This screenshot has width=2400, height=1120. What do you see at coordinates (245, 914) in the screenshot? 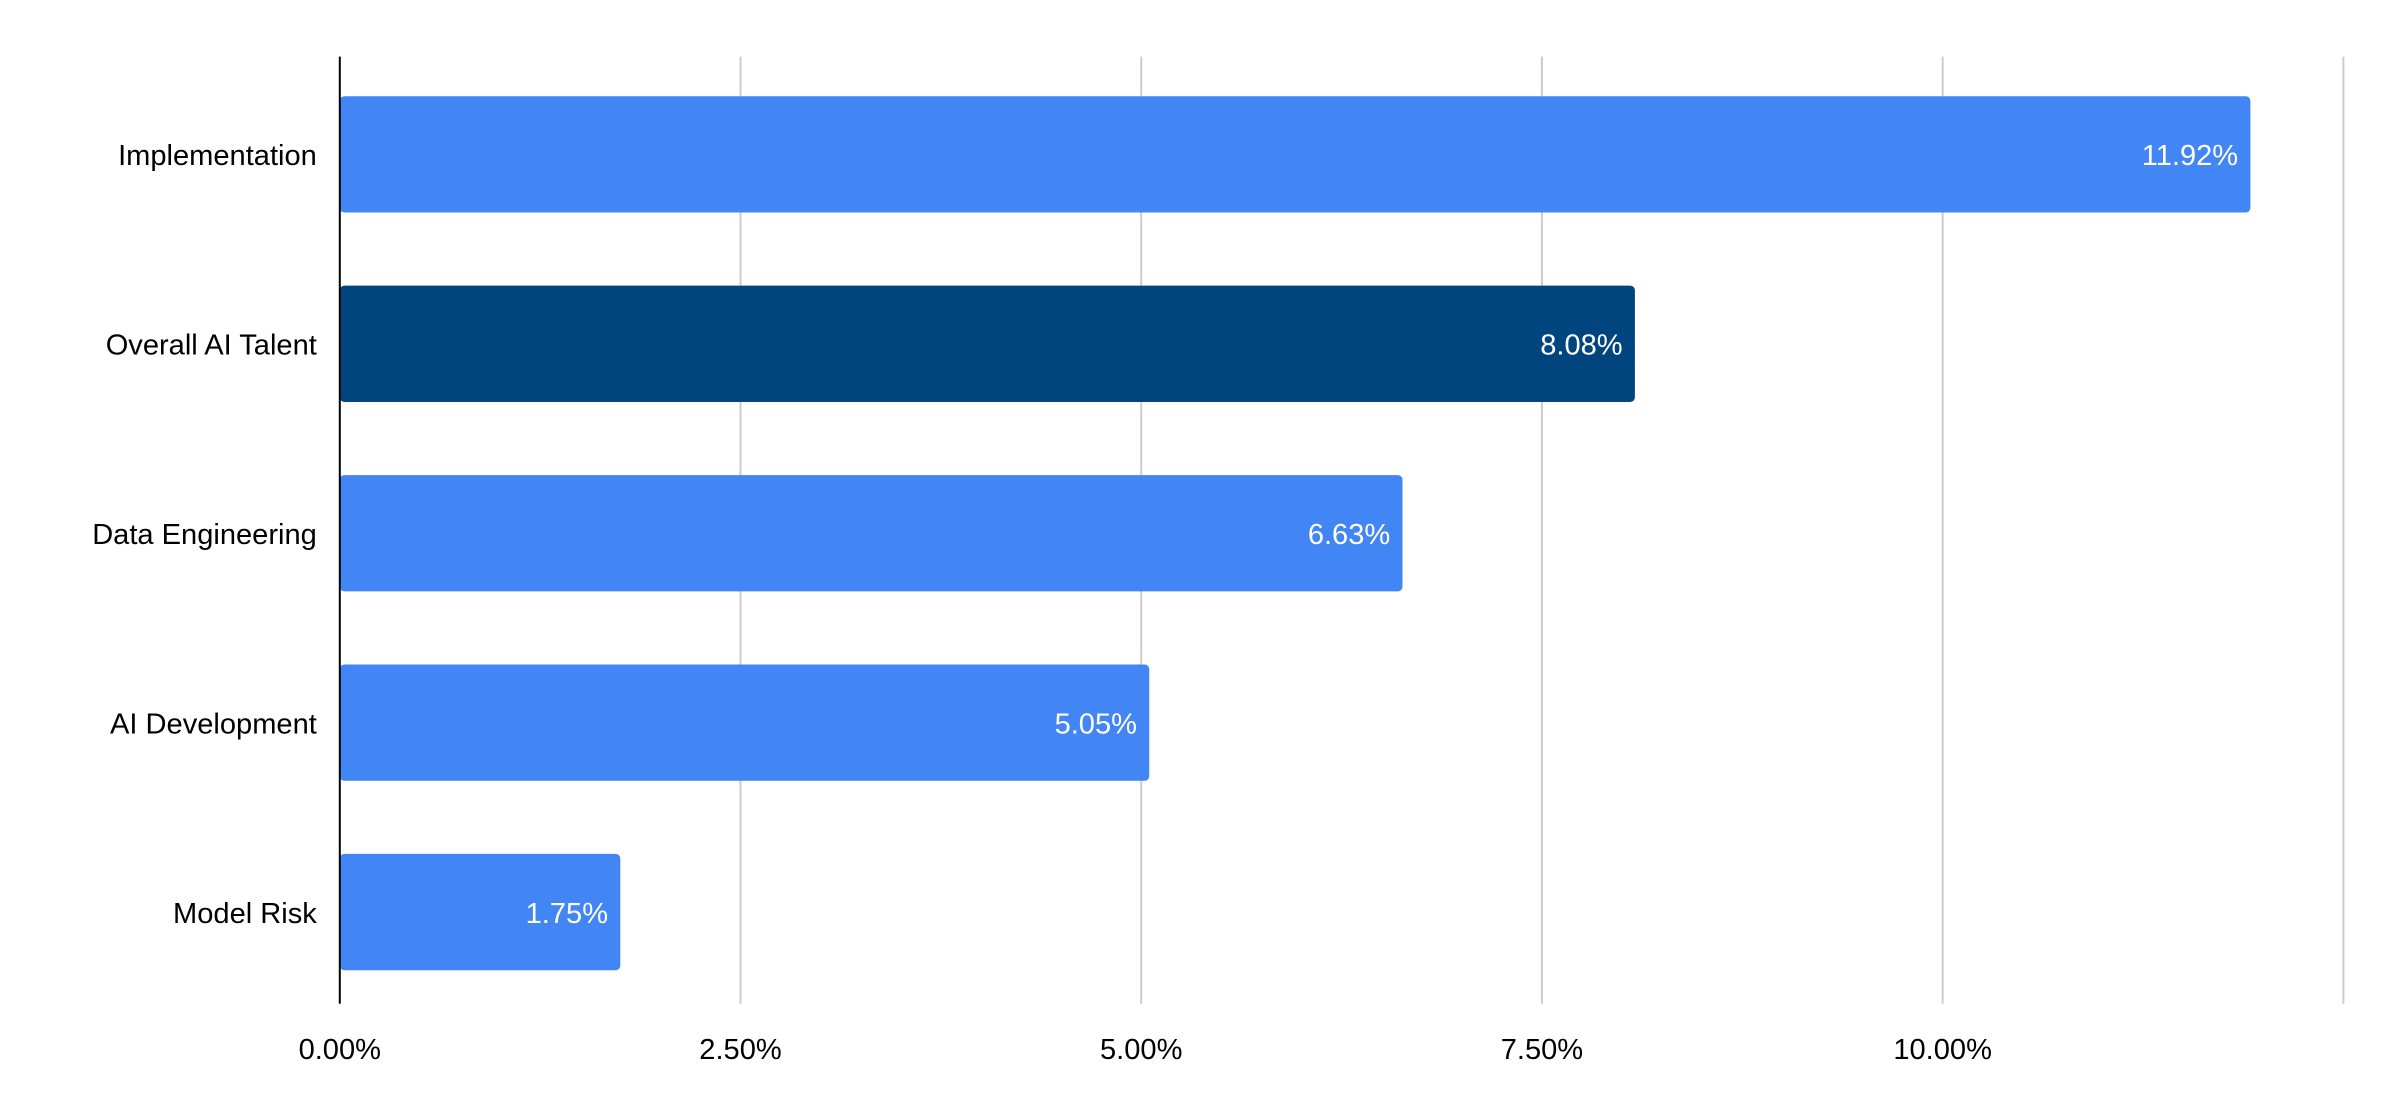
I see `category-label: Model Risk` at bounding box center [245, 914].